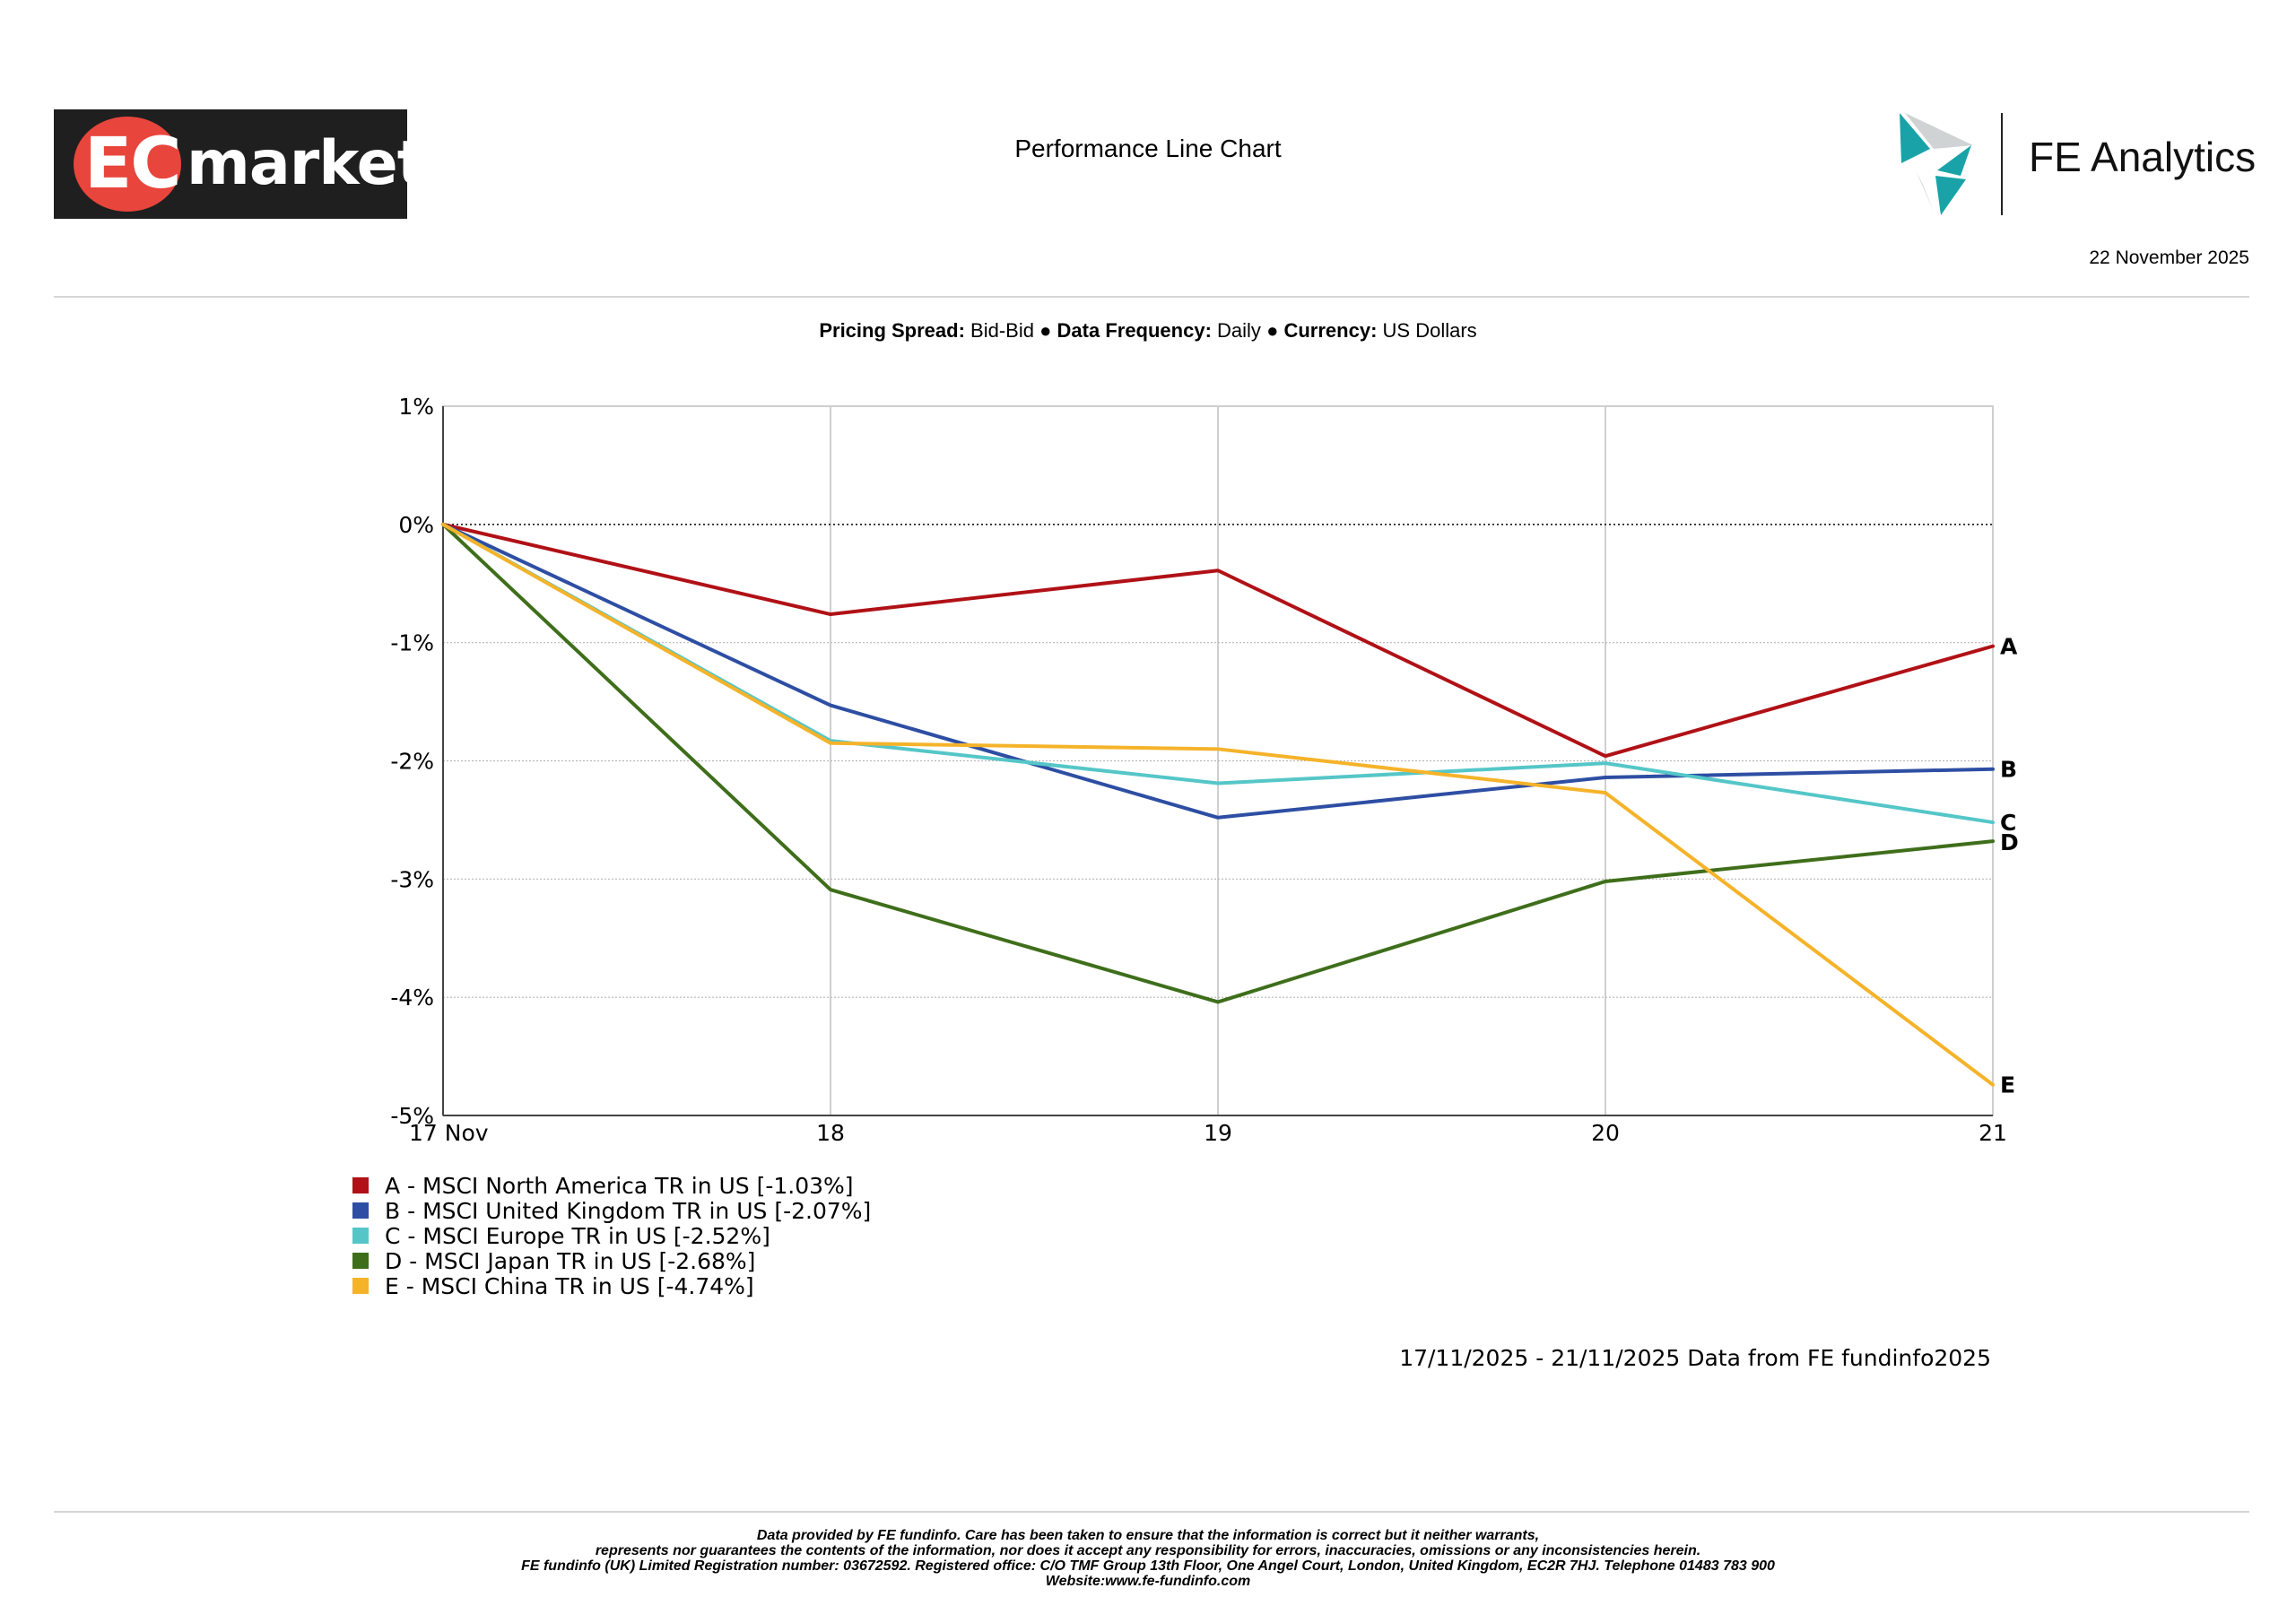  I want to click on legend-item: E - MSCI China TR in US [-4.74%], so click(611, 1285).